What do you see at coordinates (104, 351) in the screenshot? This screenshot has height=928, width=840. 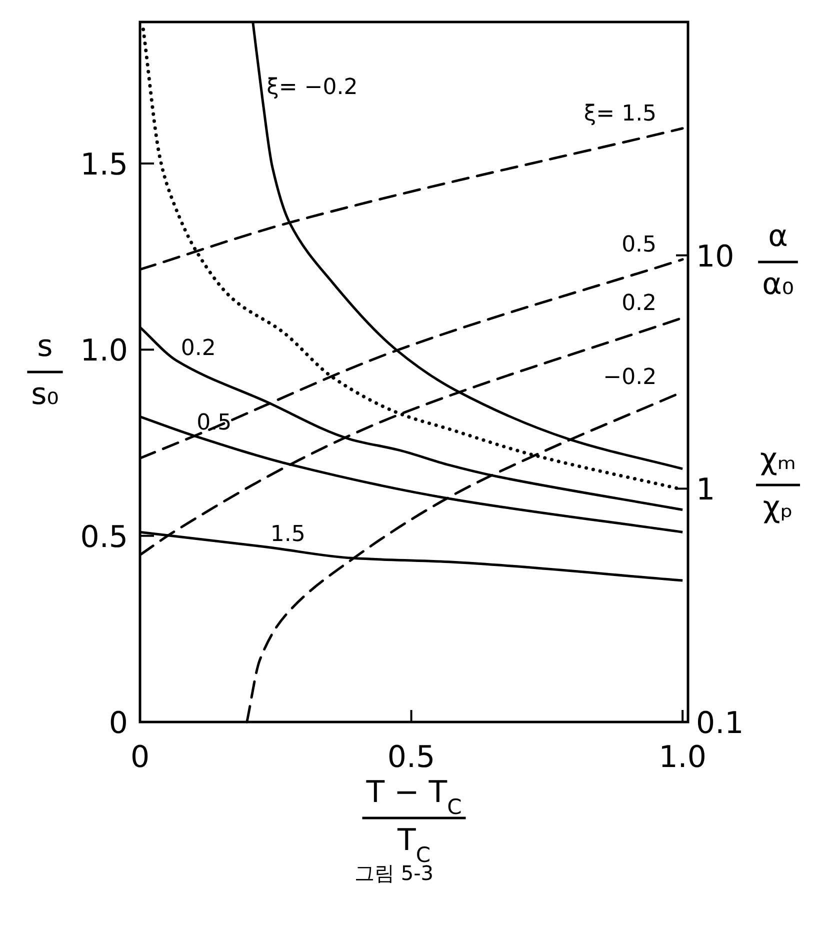 I see `y-tick-label: 1.0` at bounding box center [104, 351].